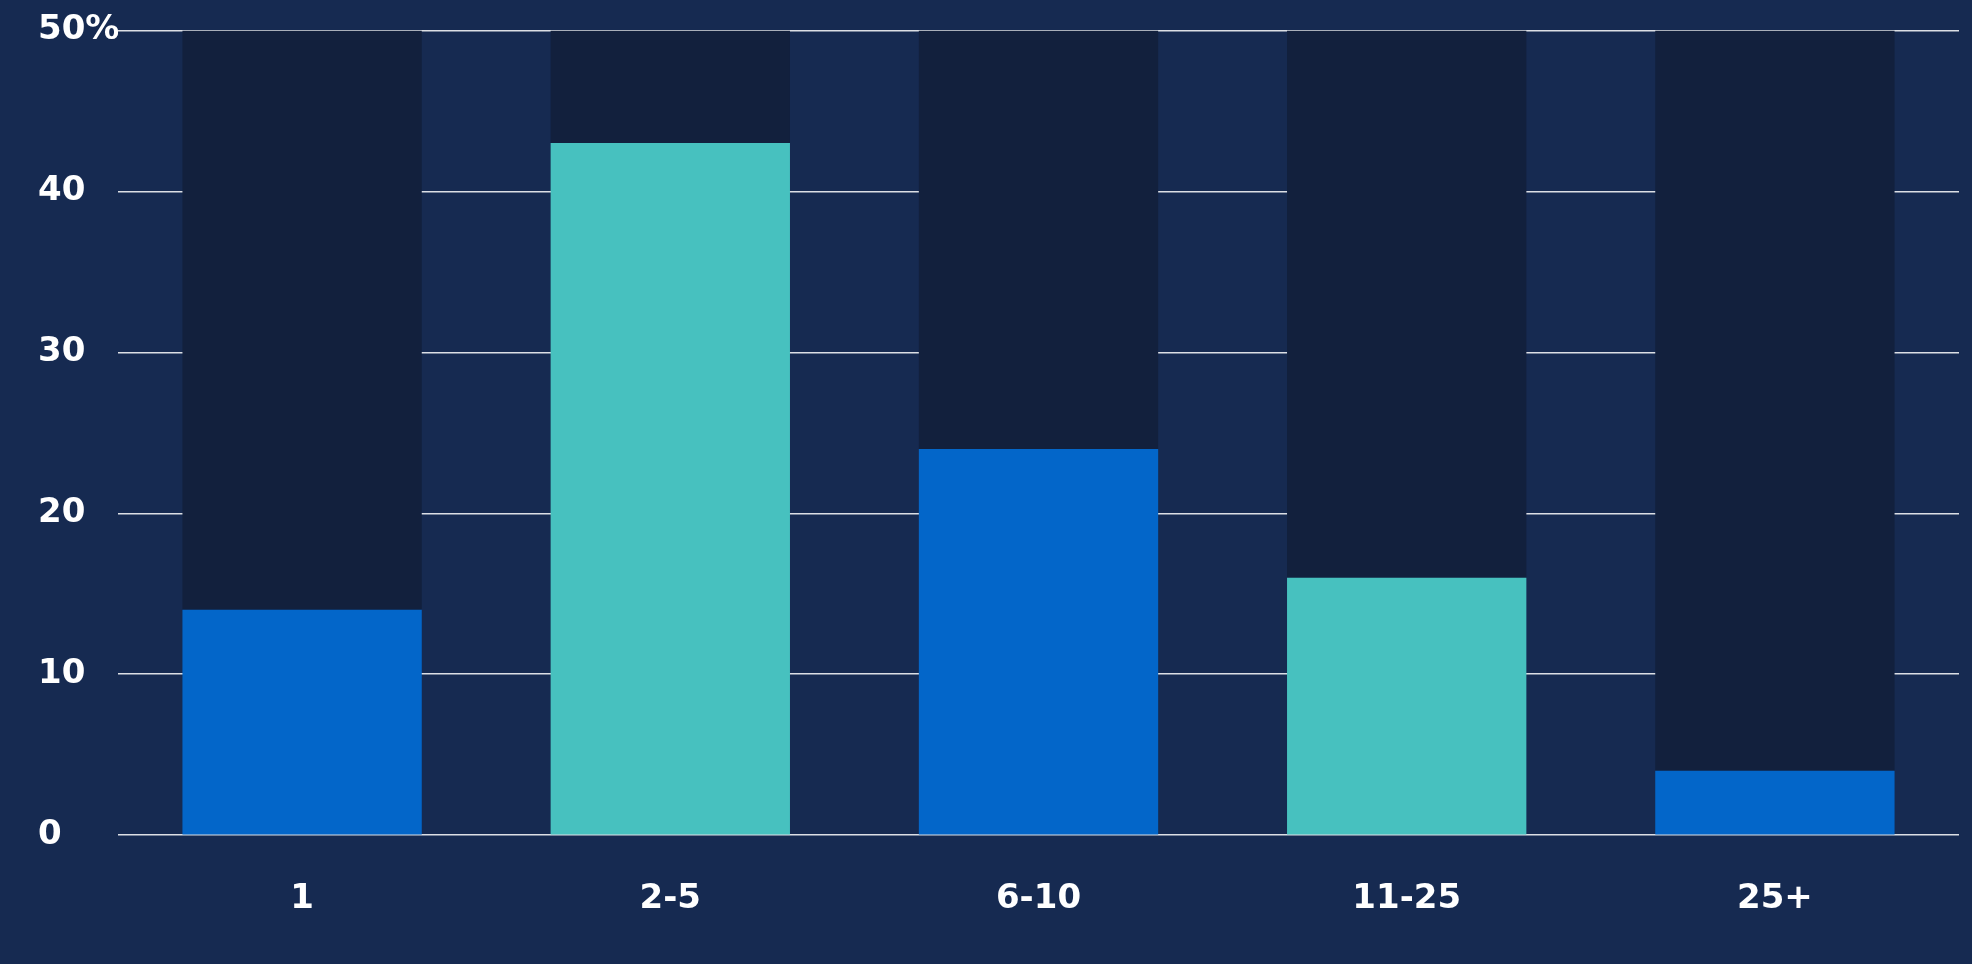 The width and height of the screenshot is (1972, 964). Describe the element at coordinates (50, 832) in the screenshot. I see `y-tick-label: 0` at that location.